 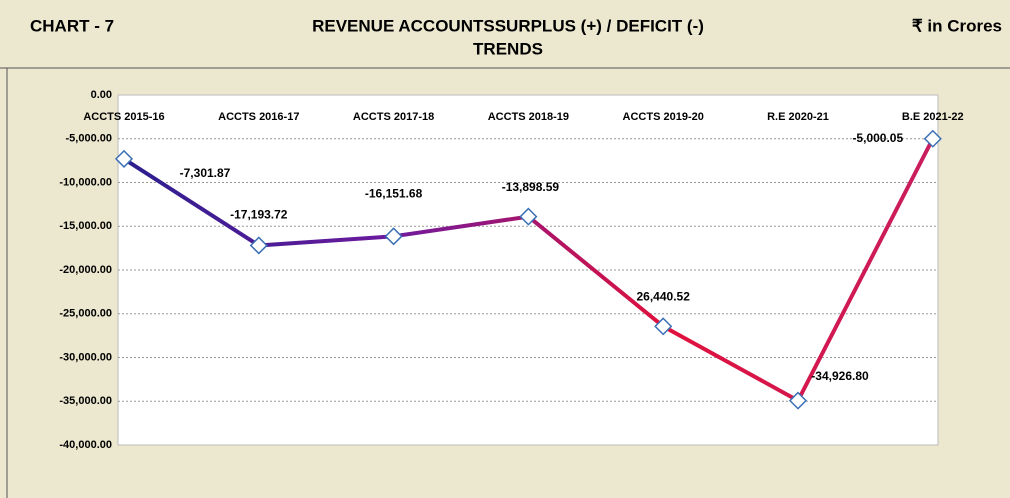 I want to click on x-tick-label: ACCTS 2015-16, so click(x=123, y=117).